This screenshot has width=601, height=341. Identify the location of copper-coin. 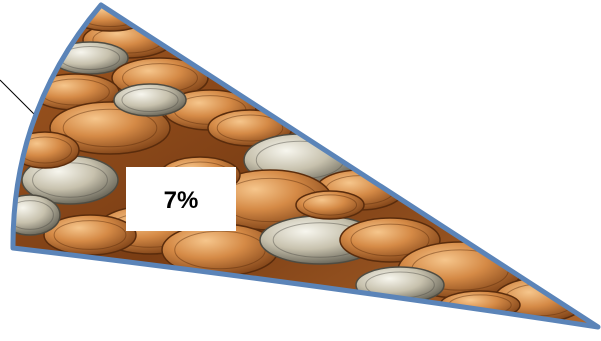
(330, 205).